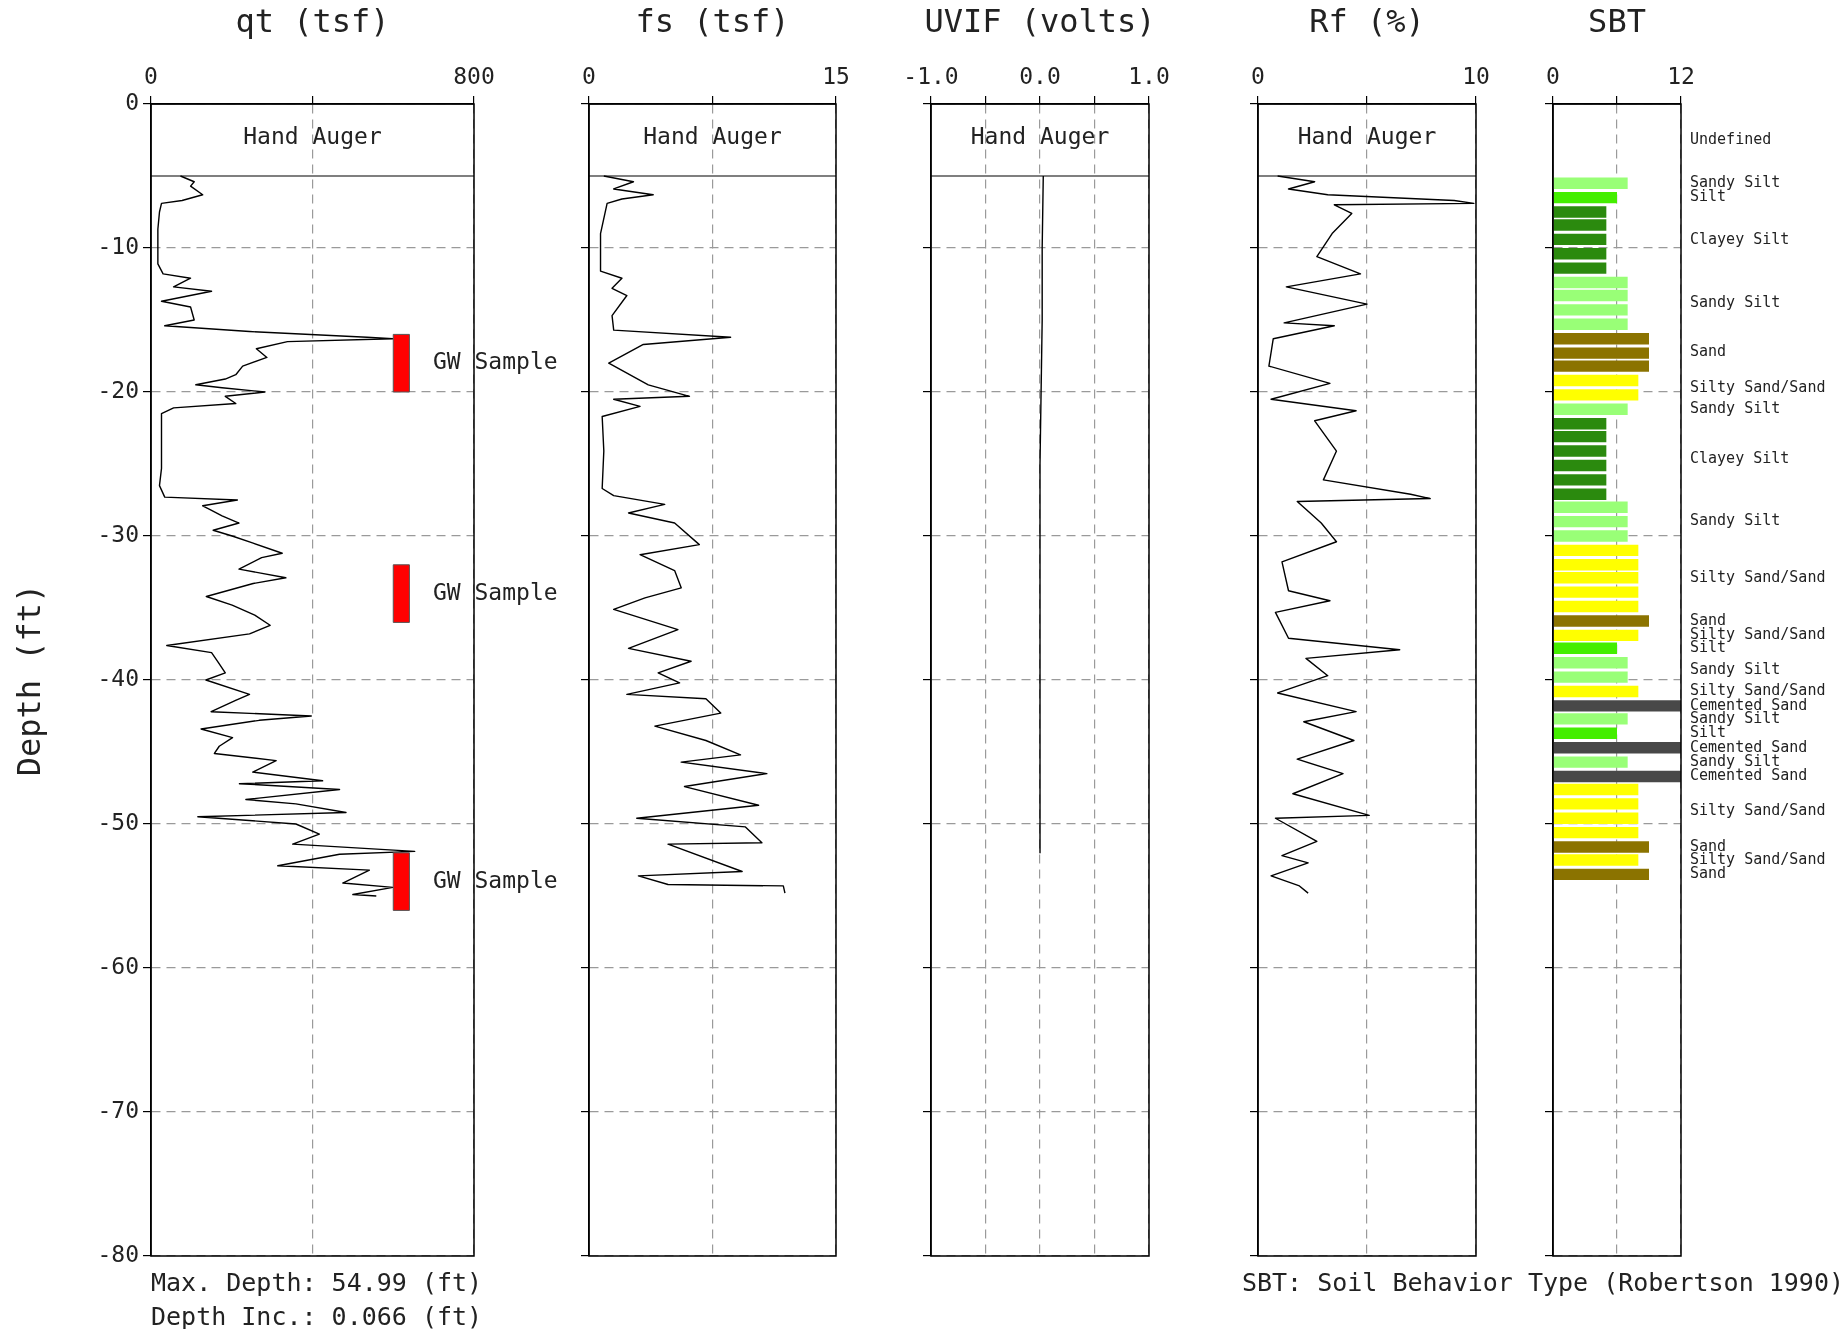  I want to click on text: Max. Depth: 54.99 (ft), so click(317, 1282).